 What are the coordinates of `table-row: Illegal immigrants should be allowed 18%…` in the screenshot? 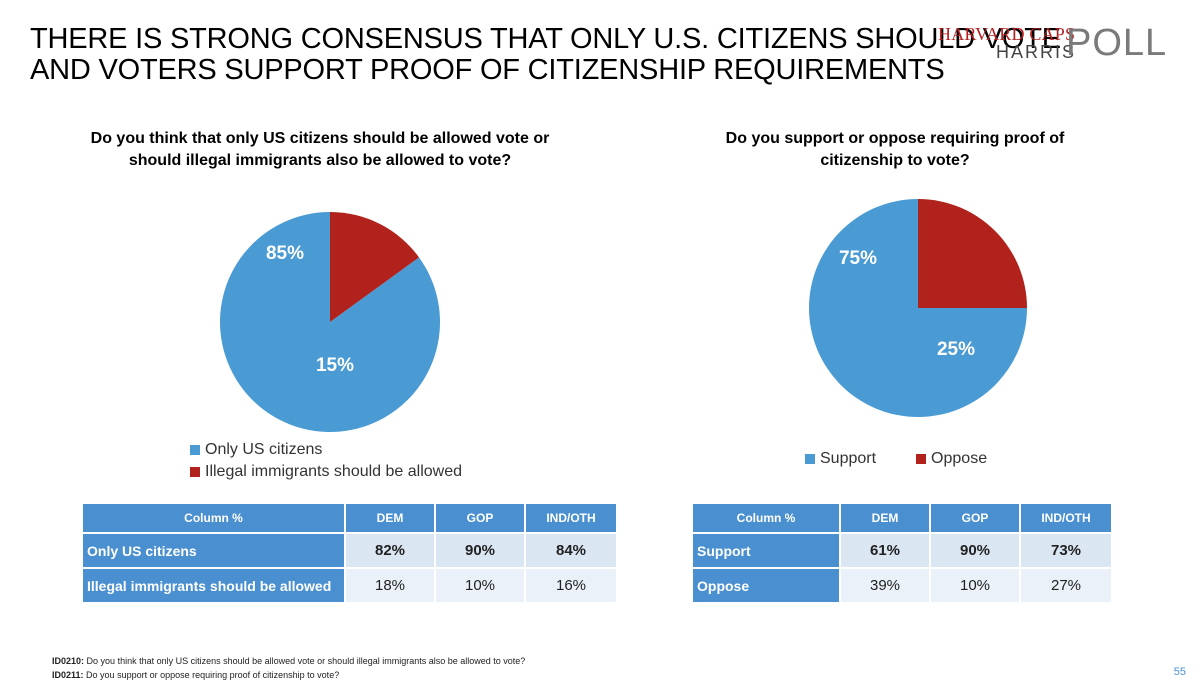 It's located at (349, 585).